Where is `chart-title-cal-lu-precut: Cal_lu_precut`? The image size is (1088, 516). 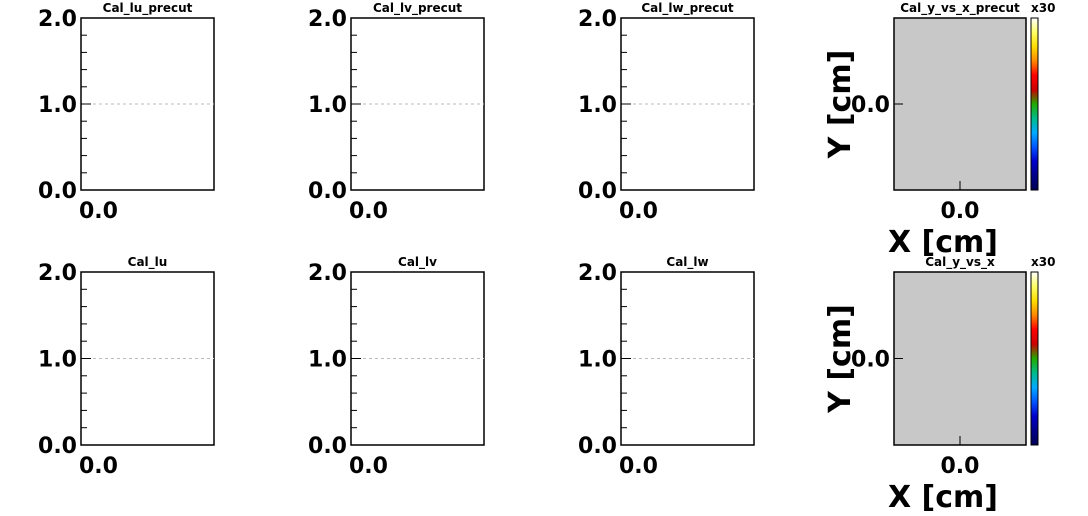 chart-title-cal-lu-precut: Cal_lu_precut is located at coordinates (148, 8).